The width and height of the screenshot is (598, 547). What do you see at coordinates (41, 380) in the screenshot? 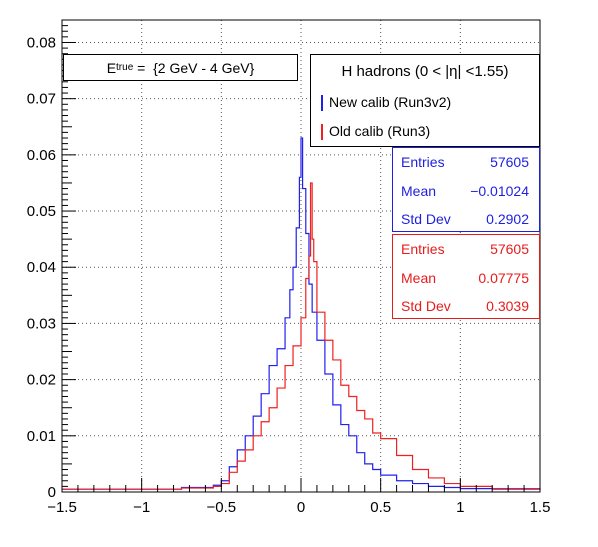
I see `y-tick-label: 0.02` at bounding box center [41, 380].